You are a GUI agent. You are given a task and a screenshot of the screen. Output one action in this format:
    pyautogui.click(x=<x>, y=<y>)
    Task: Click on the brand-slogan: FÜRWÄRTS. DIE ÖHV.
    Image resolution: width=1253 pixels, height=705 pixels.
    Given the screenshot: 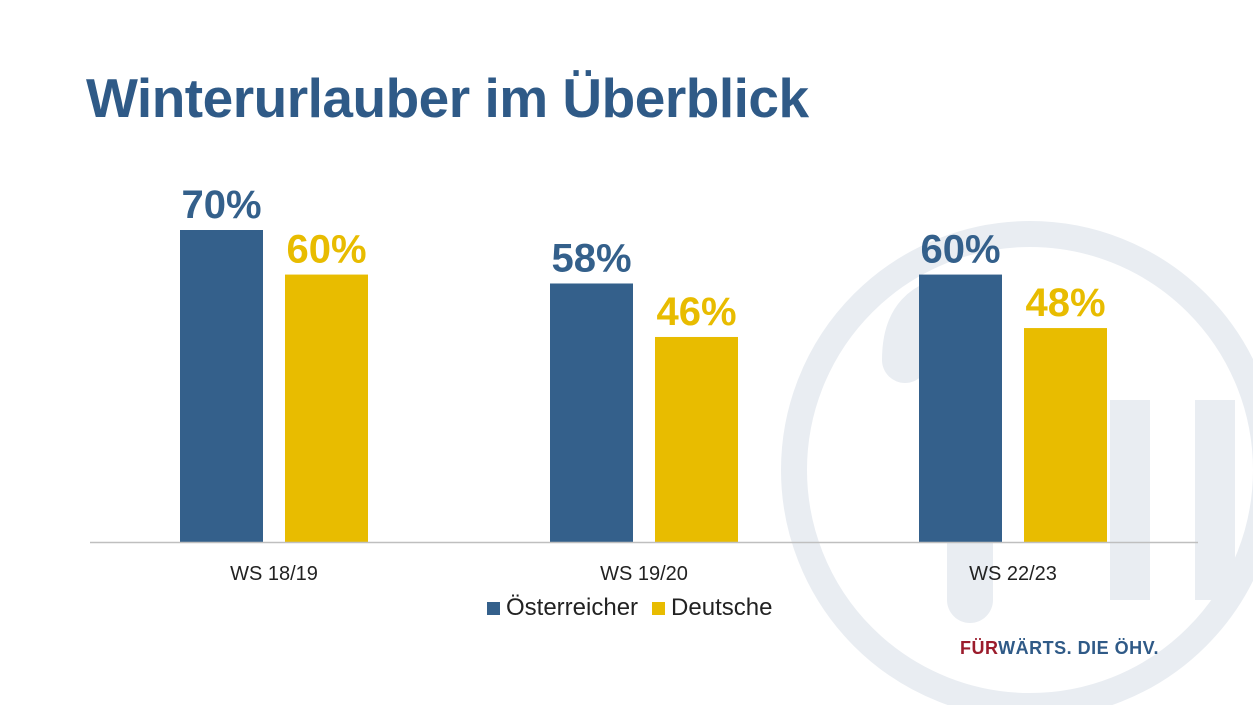 What is the action you would take?
    pyautogui.click(x=1059, y=648)
    